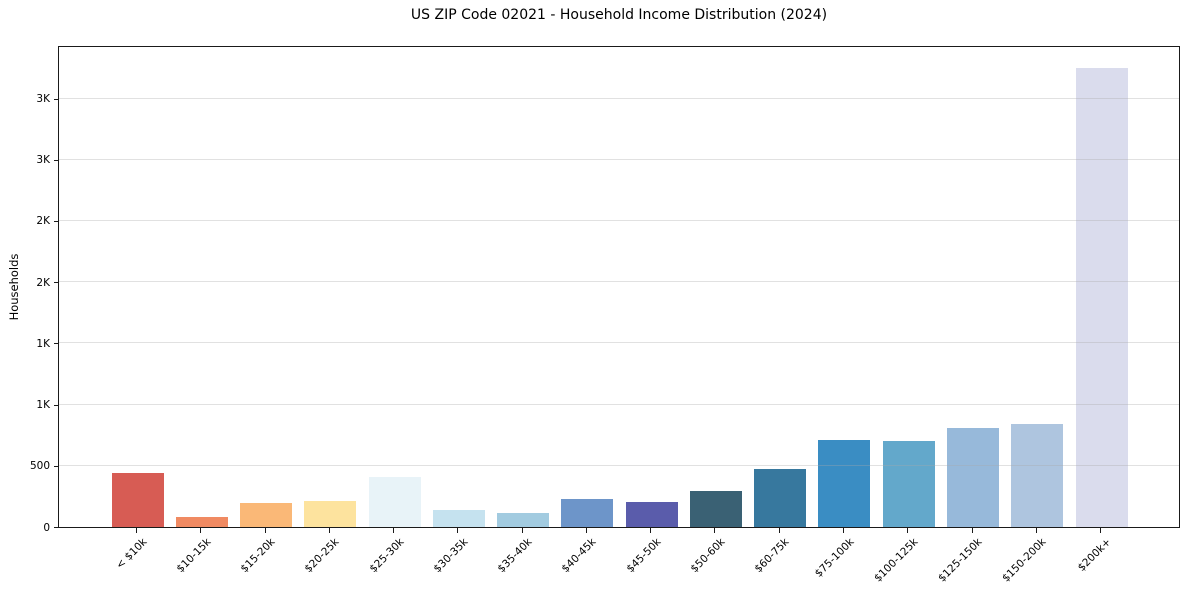  Describe the element at coordinates (515, 555) in the screenshot. I see `x-tick-label: $35-40k` at that location.